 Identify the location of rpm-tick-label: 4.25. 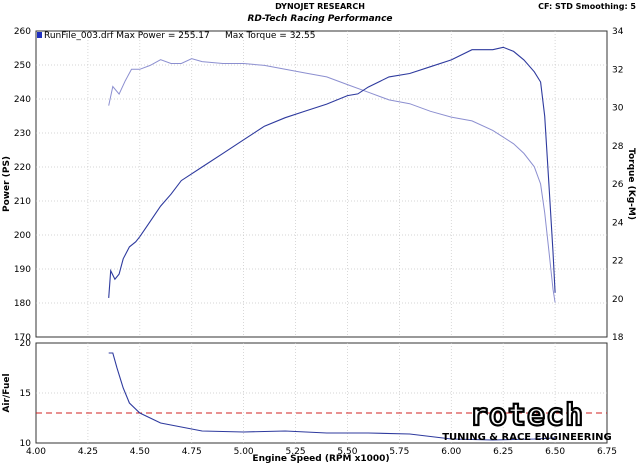
(88, 452).